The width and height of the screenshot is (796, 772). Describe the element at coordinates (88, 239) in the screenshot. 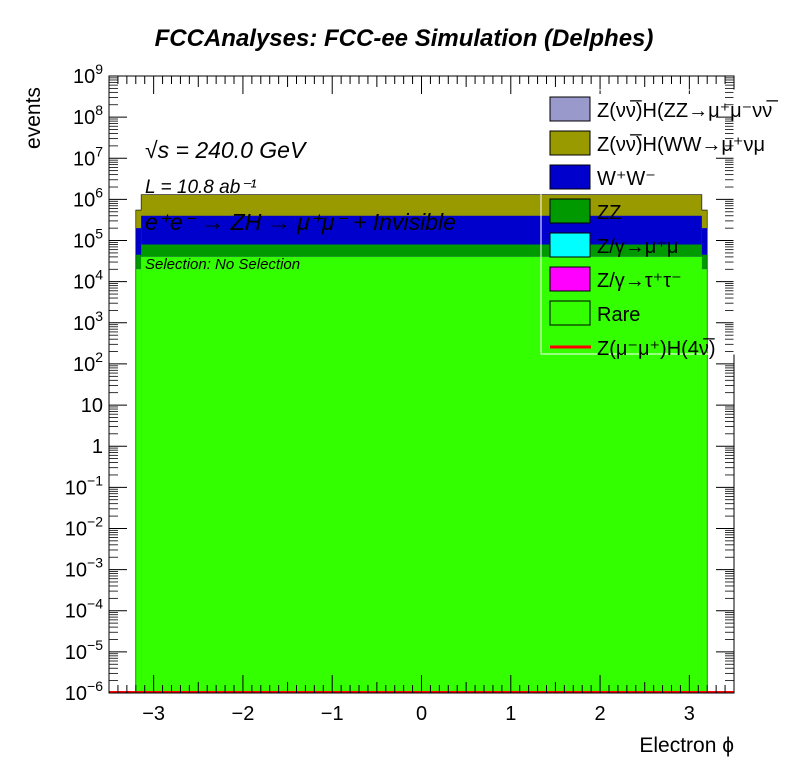

I see `y-tick-label: 10⁵` at that location.